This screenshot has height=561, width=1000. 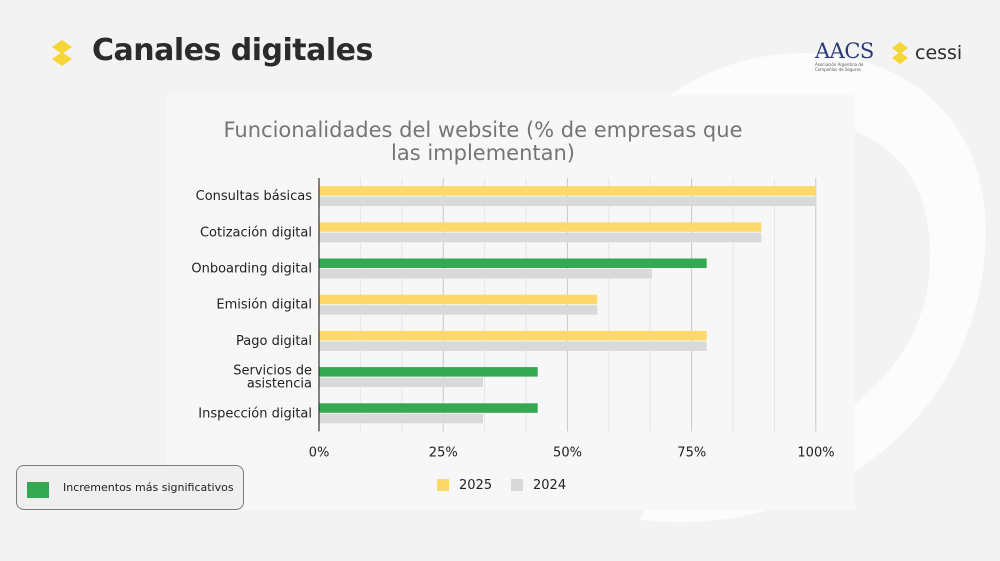 What do you see at coordinates (148, 487) in the screenshot?
I see `highlight-legend-label: Incrementos más significativos` at bounding box center [148, 487].